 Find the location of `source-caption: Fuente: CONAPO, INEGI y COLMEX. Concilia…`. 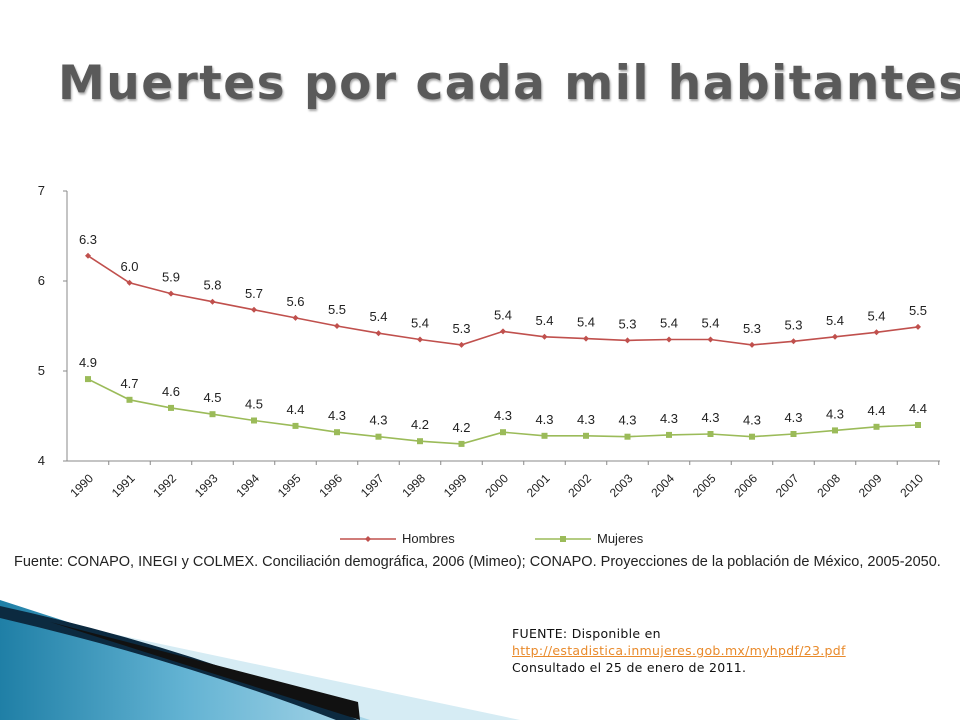

source-caption: Fuente: CONAPO, INEGI y COLMEX. Concilia… is located at coordinates (477, 562).